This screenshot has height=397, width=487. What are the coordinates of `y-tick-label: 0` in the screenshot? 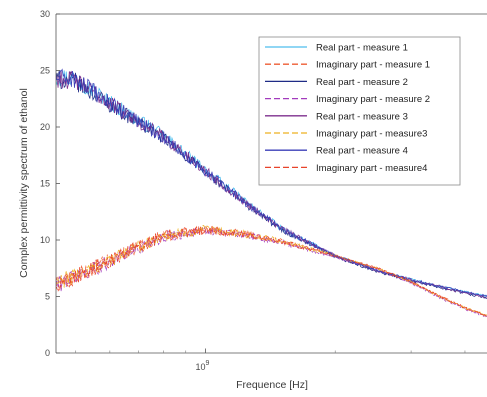 It's located at (47, 353).